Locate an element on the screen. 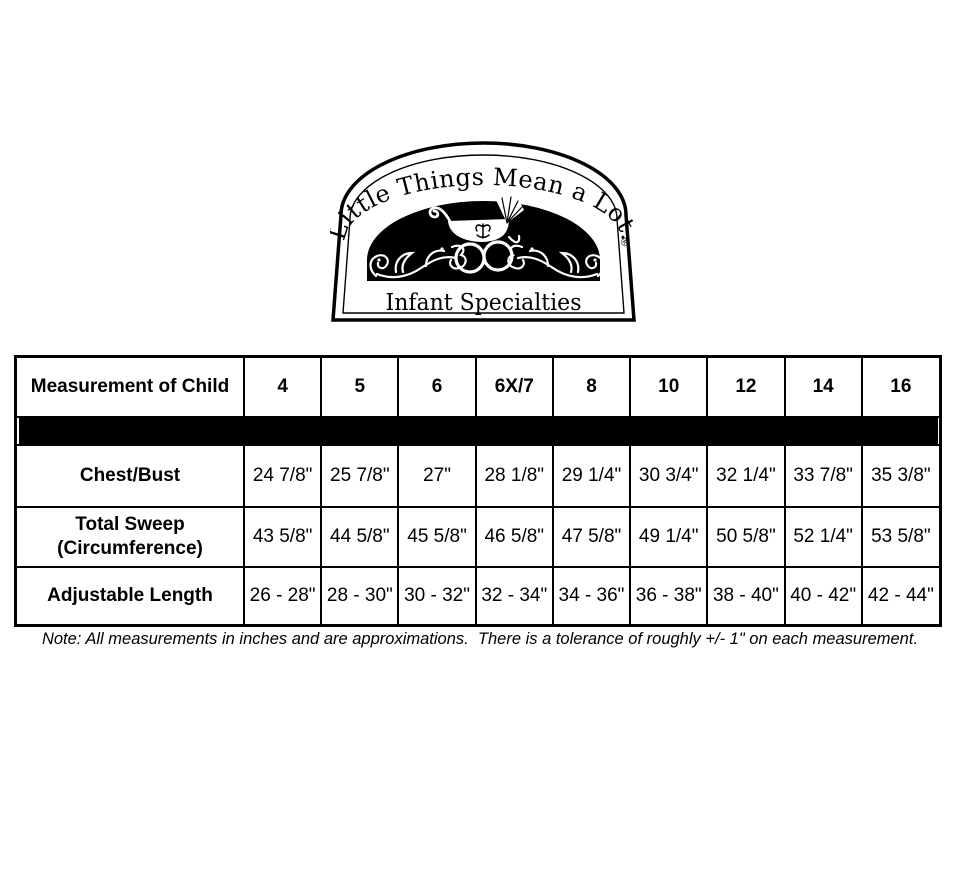 Image resolution: width=960 pixels, height=888 pixels. value-cell: 36 - 38" is located at coordinates (669, 595).